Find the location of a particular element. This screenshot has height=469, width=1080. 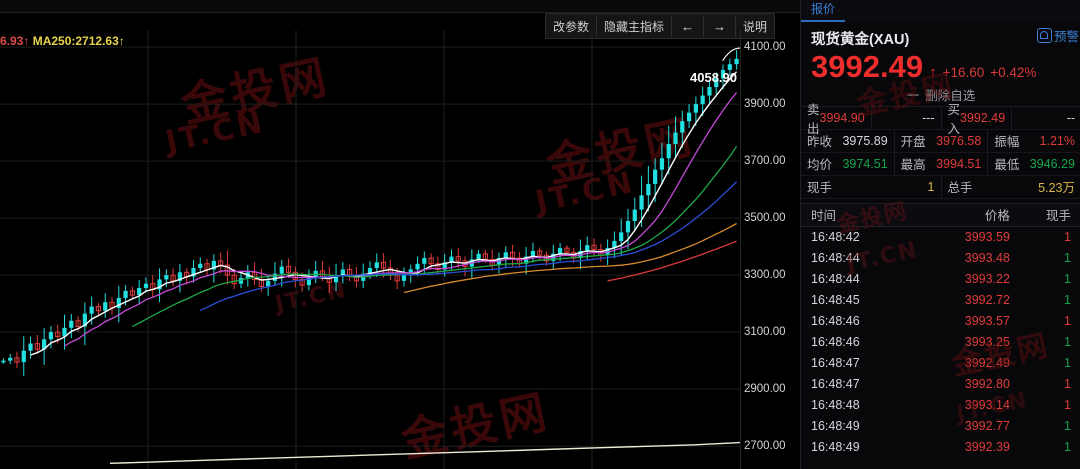

chart-toolbar: 改参数 隐藏主指标 ← → 说明 is located at coordinates (660, 26).